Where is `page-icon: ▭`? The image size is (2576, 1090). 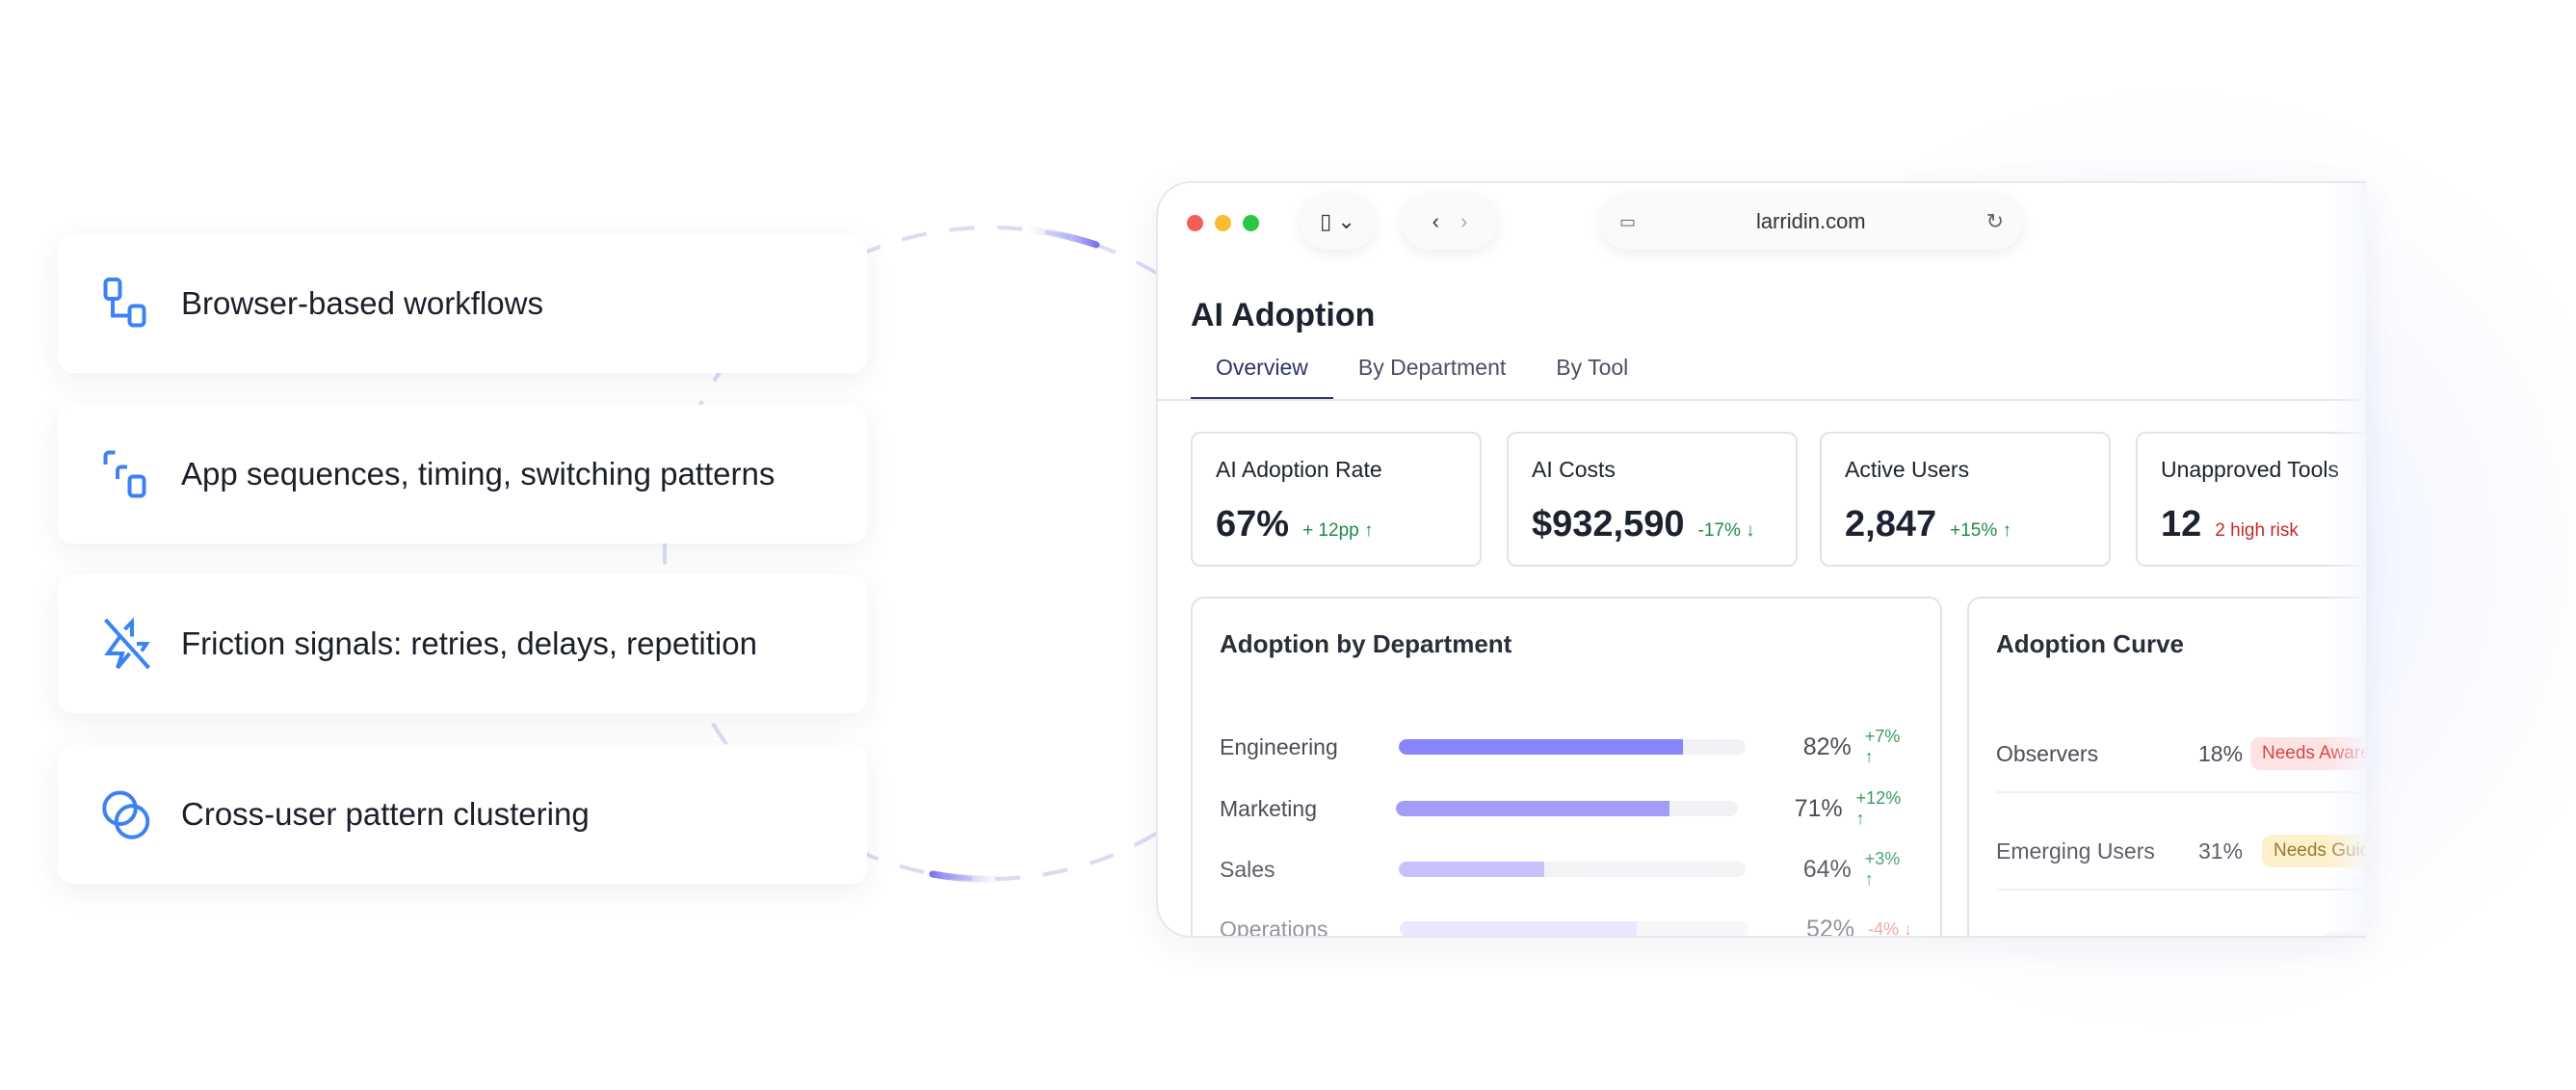
page-icon: ▭ is located at coordinates (1628, 221).